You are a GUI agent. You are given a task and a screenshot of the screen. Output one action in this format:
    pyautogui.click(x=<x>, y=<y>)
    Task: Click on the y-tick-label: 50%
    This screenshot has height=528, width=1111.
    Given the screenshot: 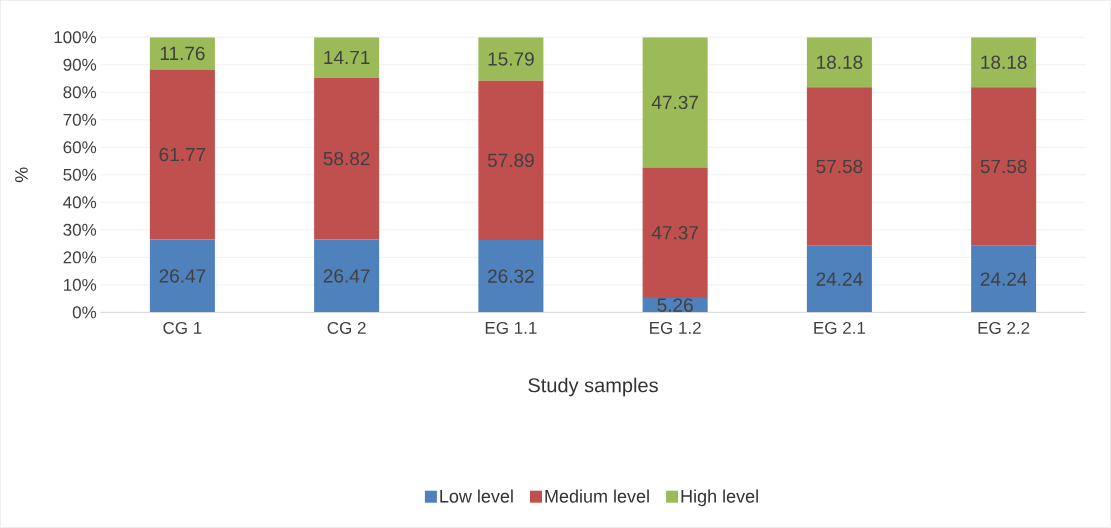 What is the action you would take?
    pyautogui.click(x=80, y=174)
    